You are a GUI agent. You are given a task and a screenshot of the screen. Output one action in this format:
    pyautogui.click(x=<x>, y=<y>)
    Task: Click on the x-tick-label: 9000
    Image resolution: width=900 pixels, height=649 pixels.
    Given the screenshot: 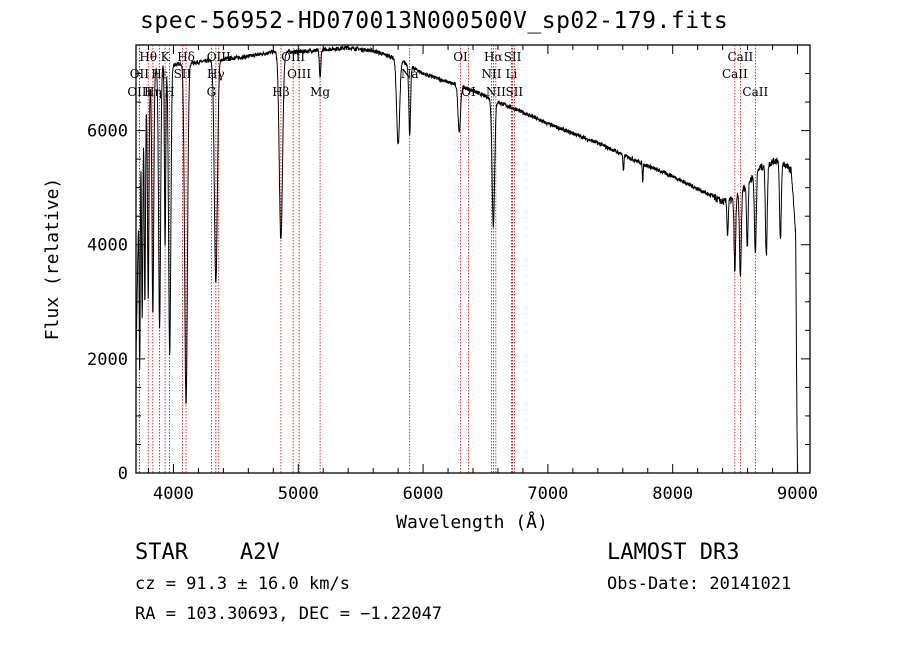 What is the action you would take?
    pyautogui.click(x=797, y=494)
    